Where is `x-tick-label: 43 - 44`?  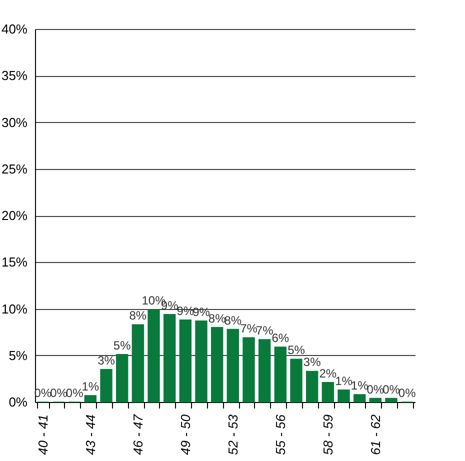
x-tick-label: 43 - 44 is located at coordinates (90, 434).